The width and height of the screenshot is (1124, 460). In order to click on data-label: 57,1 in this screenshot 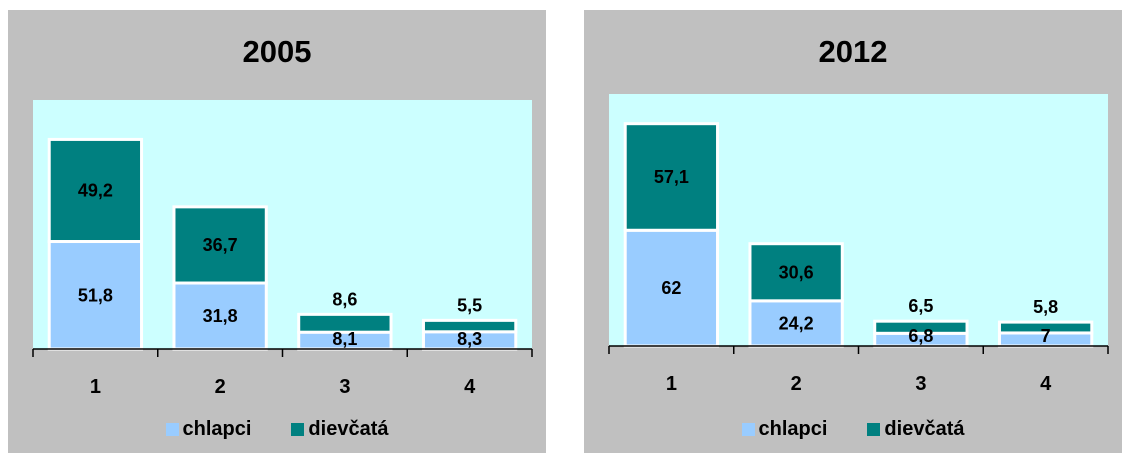, I will do `click(671, 177)`.